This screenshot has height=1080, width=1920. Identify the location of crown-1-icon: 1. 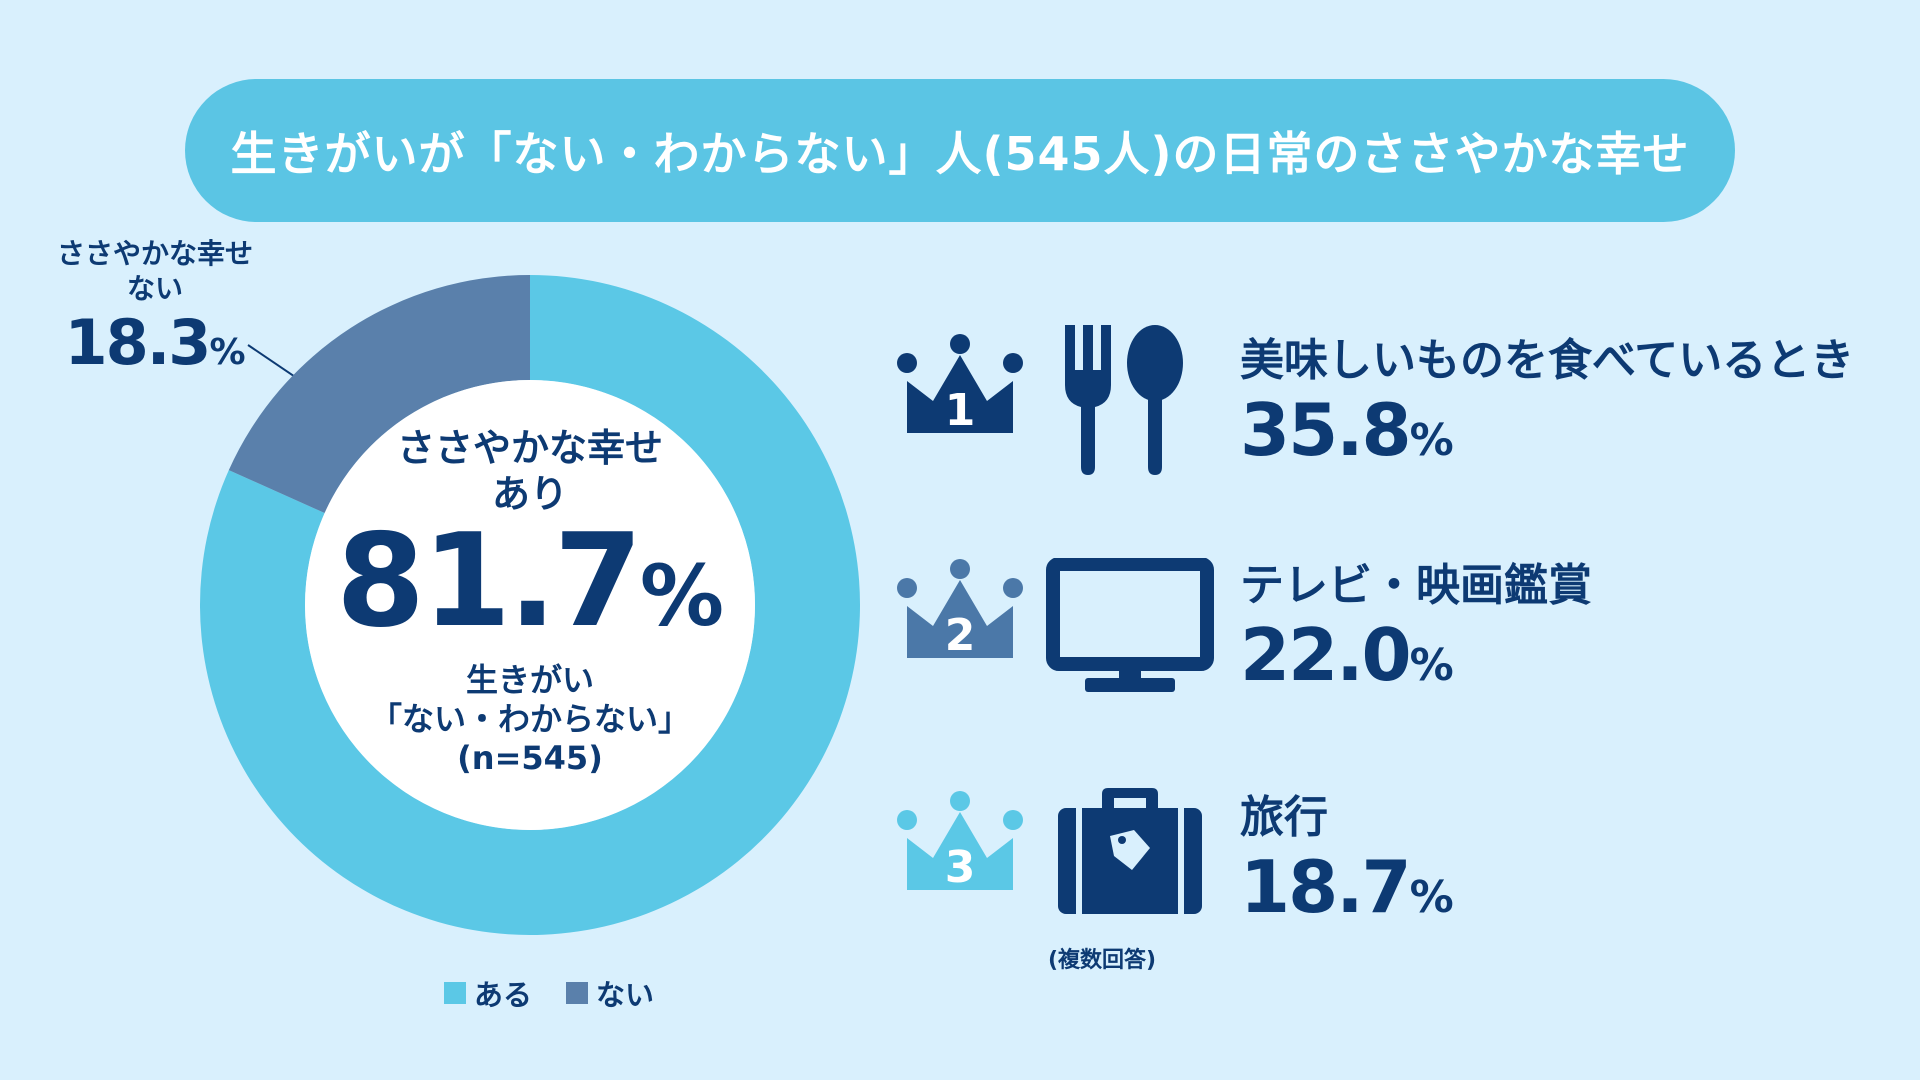
(960, 385).